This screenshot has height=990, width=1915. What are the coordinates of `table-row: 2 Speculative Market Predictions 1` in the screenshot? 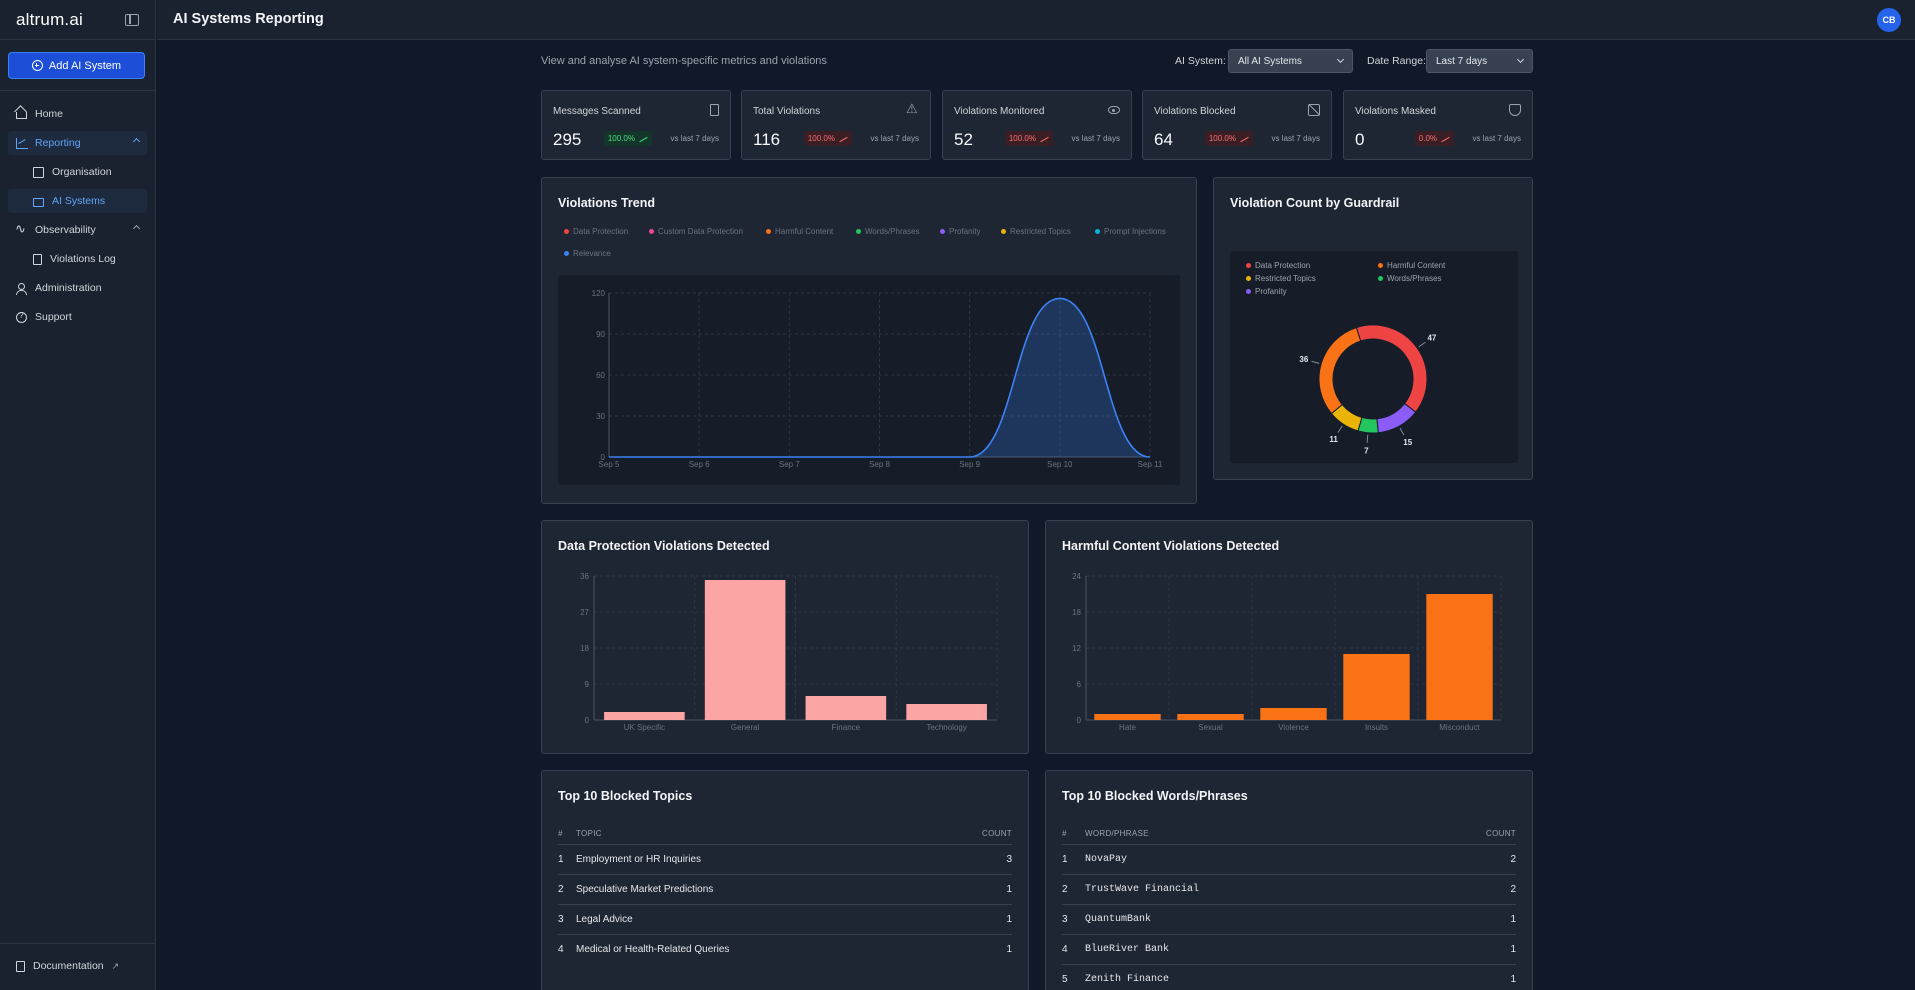 It's located at (785, 889).